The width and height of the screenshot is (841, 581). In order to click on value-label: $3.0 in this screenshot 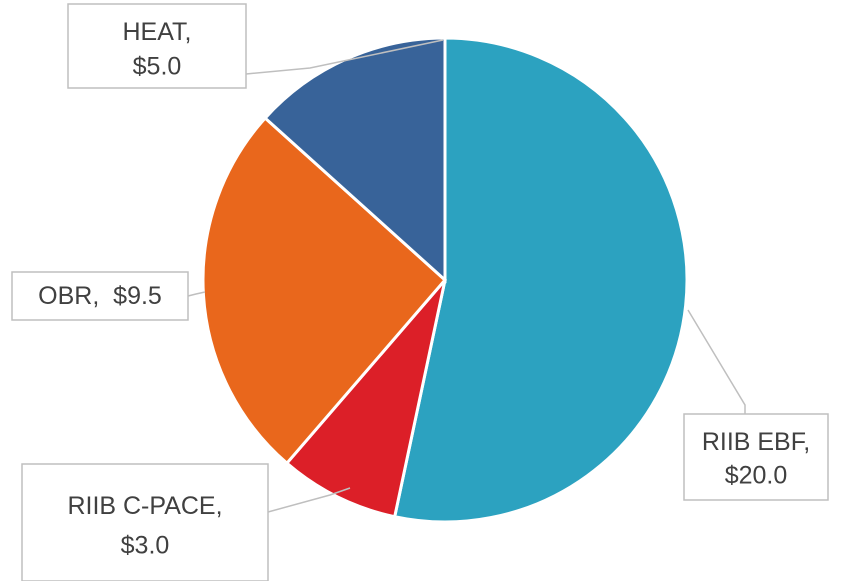, I will do `click(145, 546)`.